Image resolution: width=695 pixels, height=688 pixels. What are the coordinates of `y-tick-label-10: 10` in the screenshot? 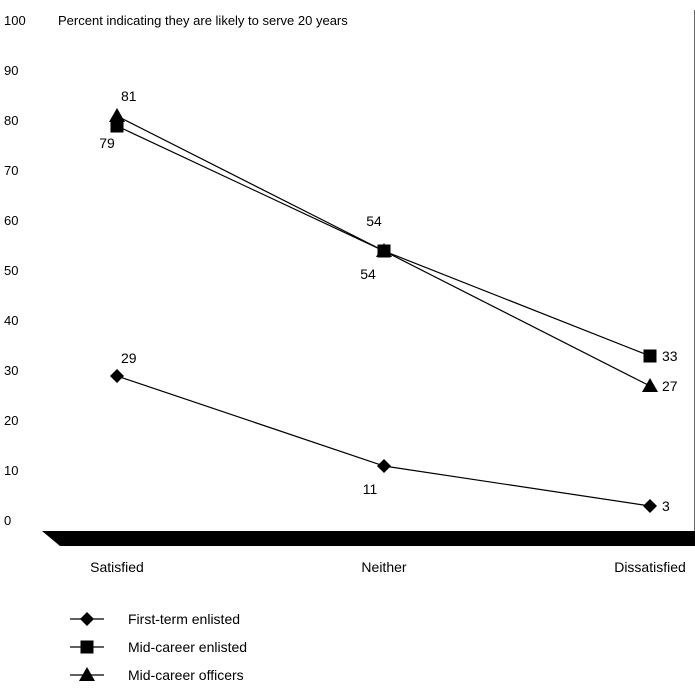 It's located at (11, 470).